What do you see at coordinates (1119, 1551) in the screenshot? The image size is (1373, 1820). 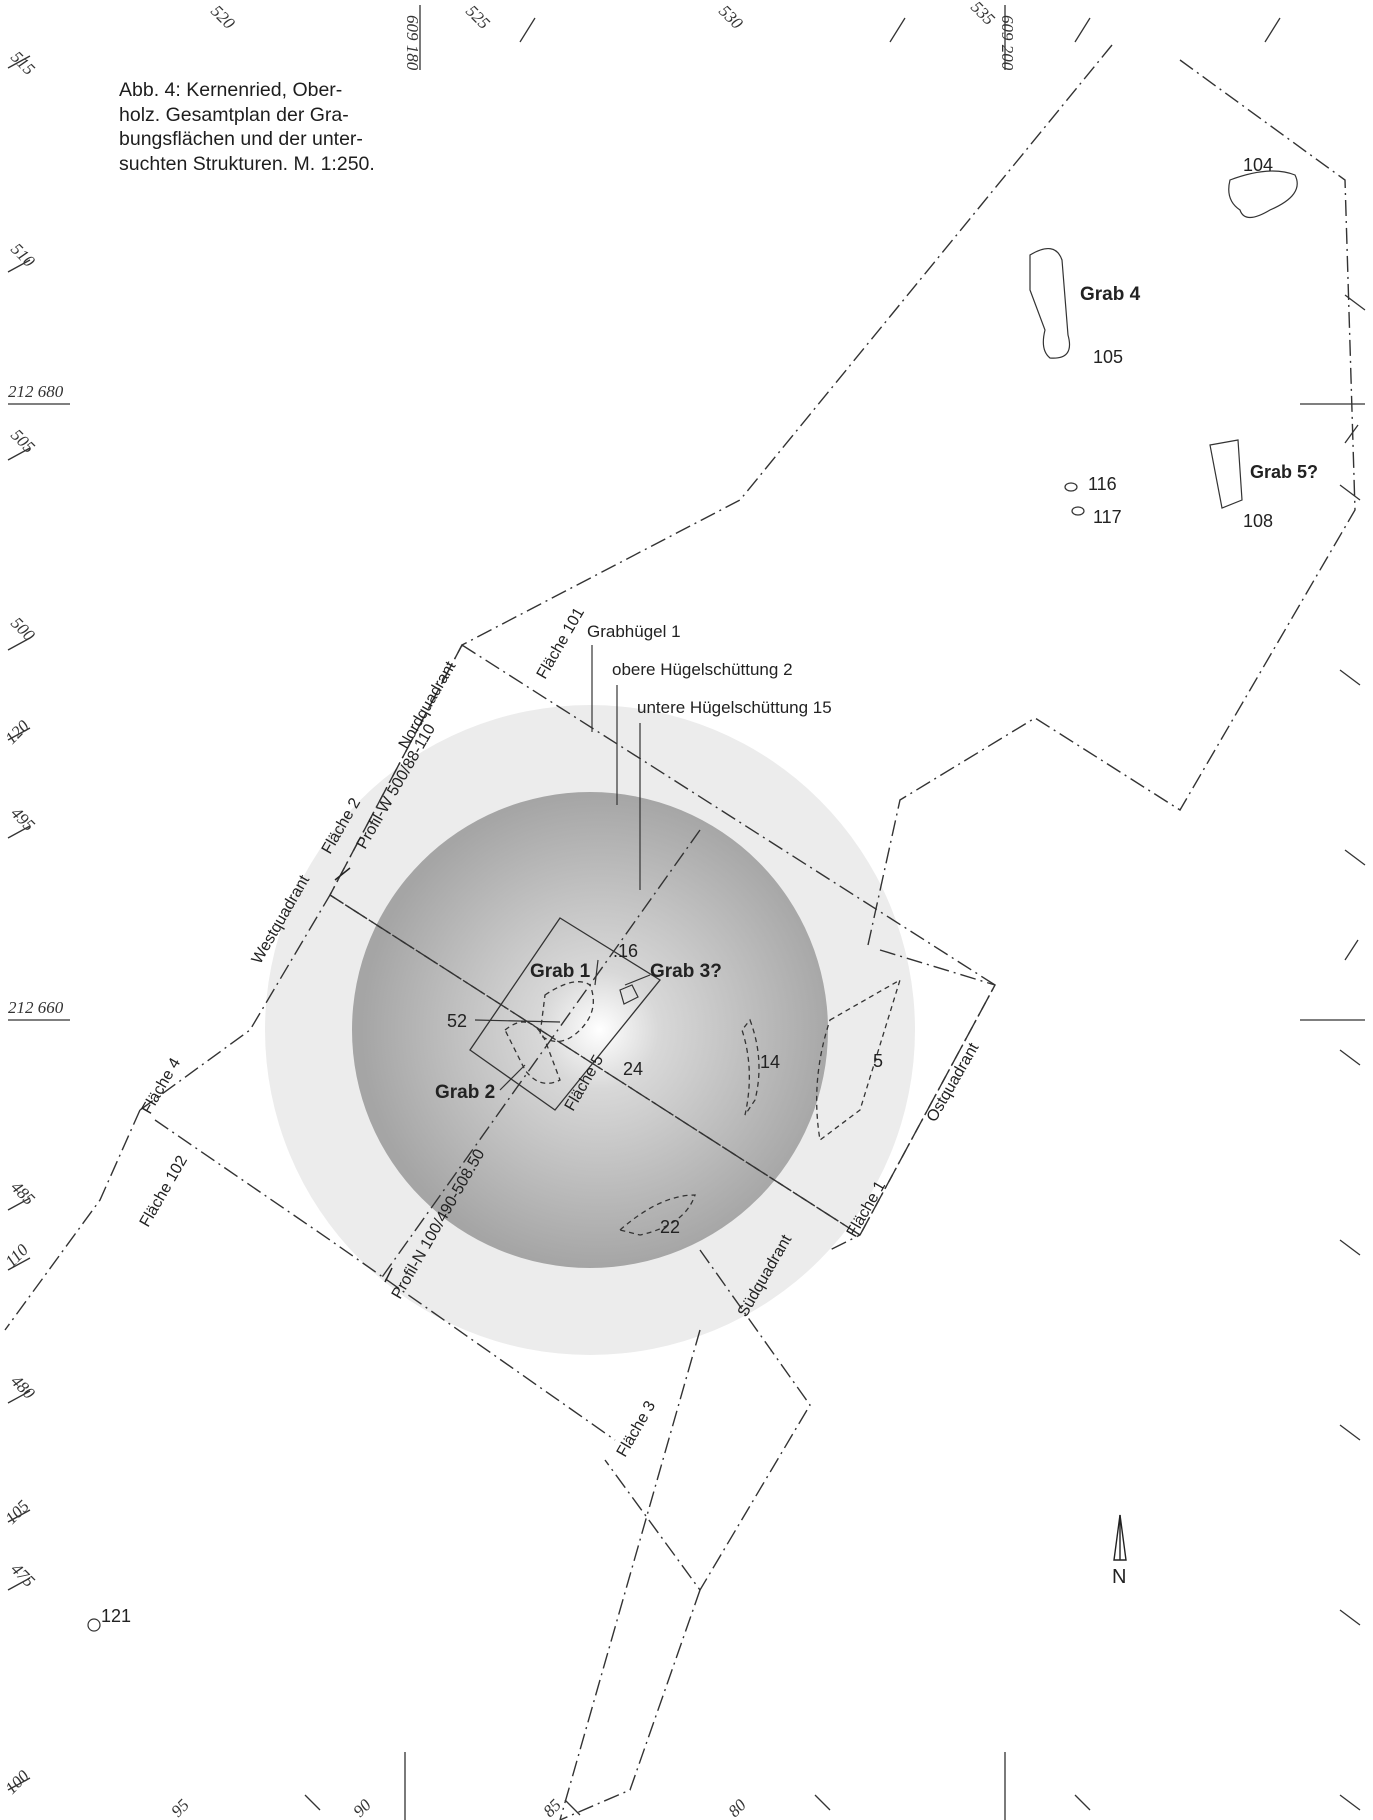 I see `north-arrow: N` at bounding box center [1119, 1551].